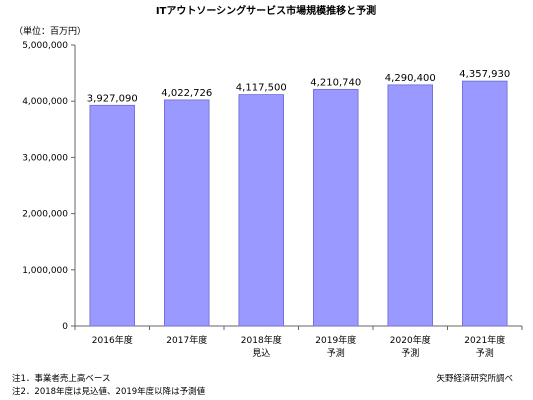 This screenshot has width=533, height=400. What do you see at coordinates (335, 82) in the screenshot?
I see `data-label: 4,210,740` at bounding box center [335, 82].